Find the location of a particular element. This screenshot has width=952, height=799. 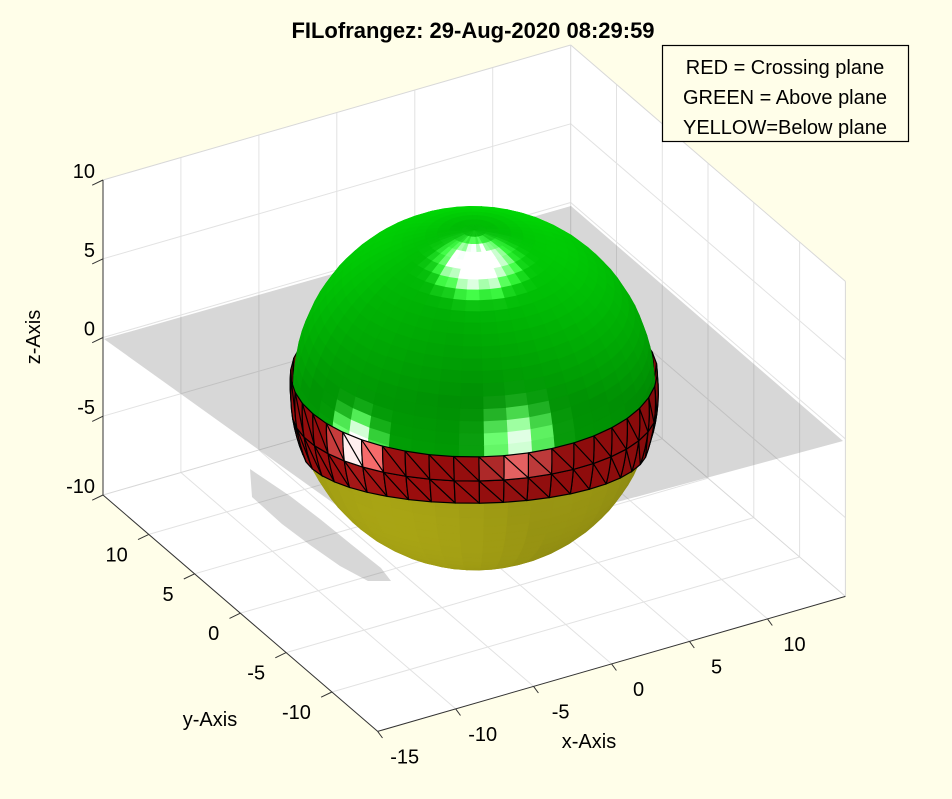

svg-text: -15 is located at coordinates (404, 757).